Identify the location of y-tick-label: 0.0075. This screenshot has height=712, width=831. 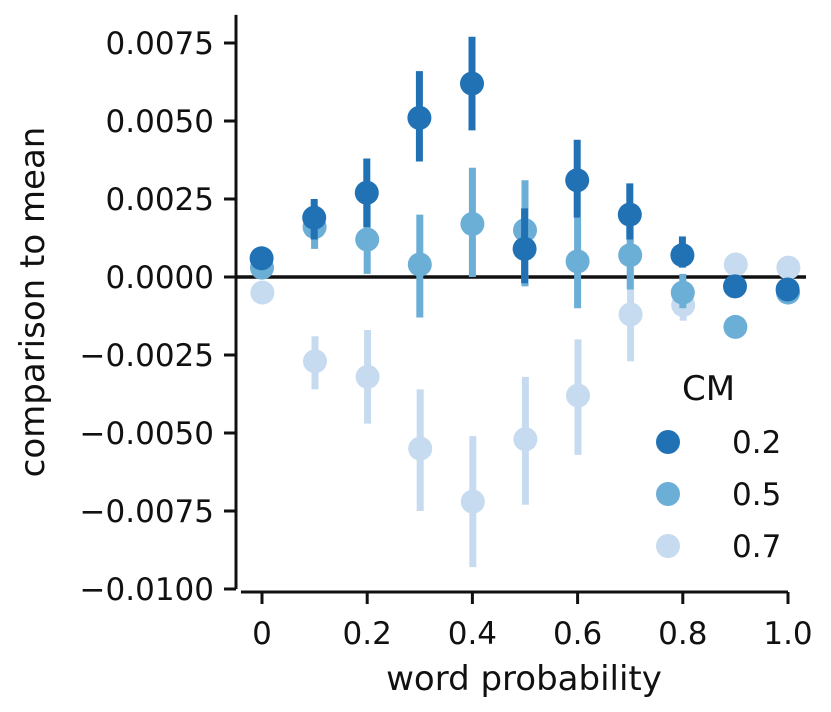
(160, 44).